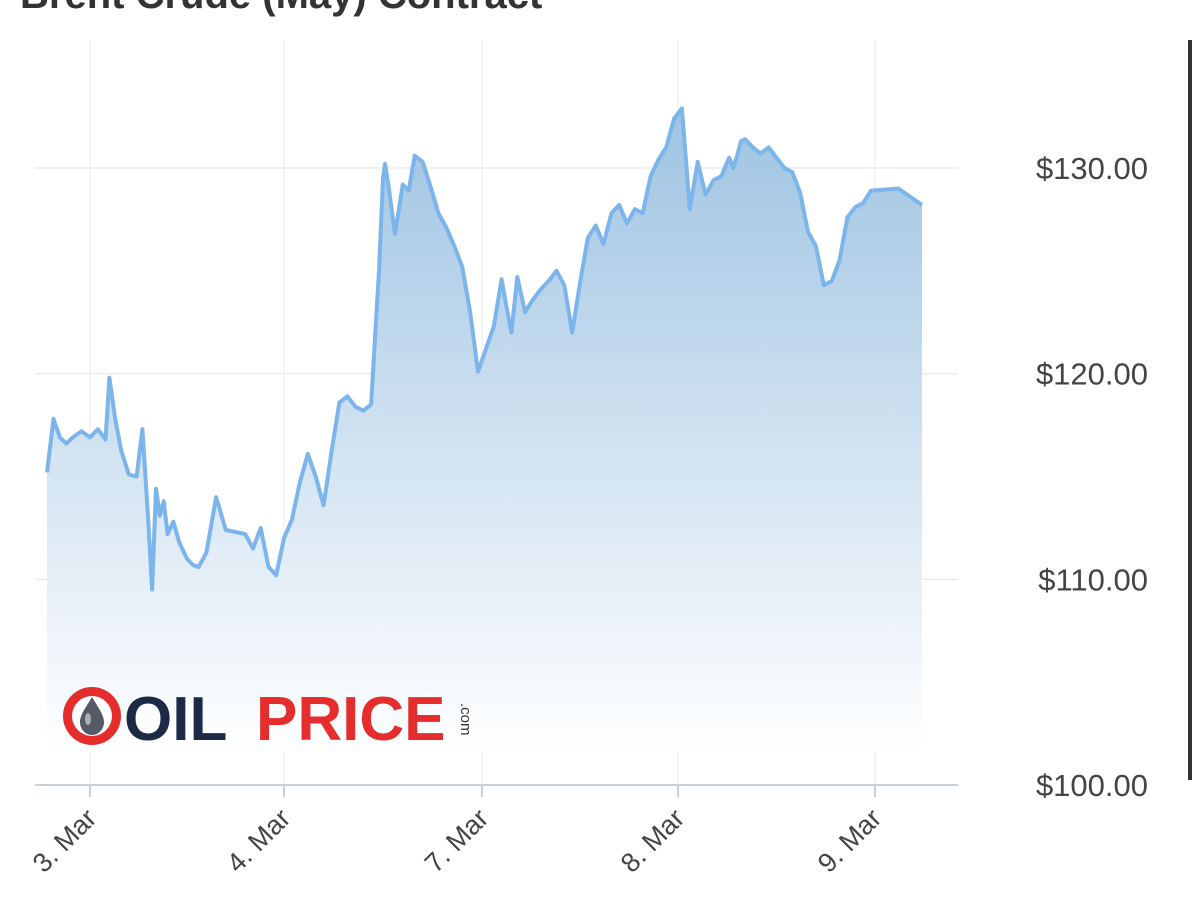 The height and width of the screenshot is (900, 1200). What do you see at coordinates (1092, 374) in the screenshot?
I see `y-tick-label: $120.00` at bounding box center [1092, 374].